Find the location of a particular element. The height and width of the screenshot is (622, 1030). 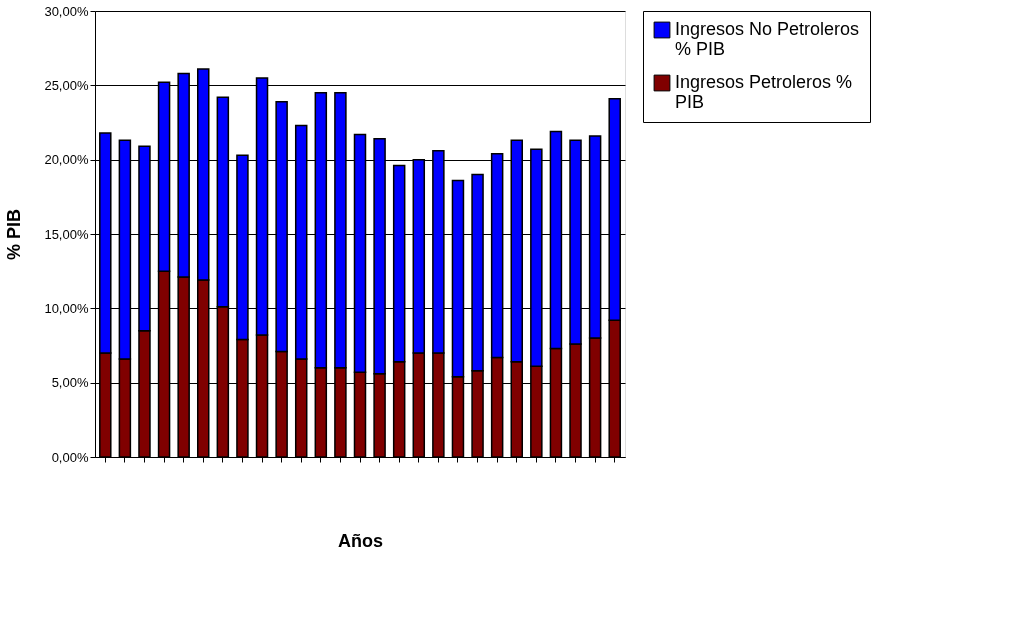

legend-label: Ingresos No Petroleros % PIB is located at coordinates (767, 39).